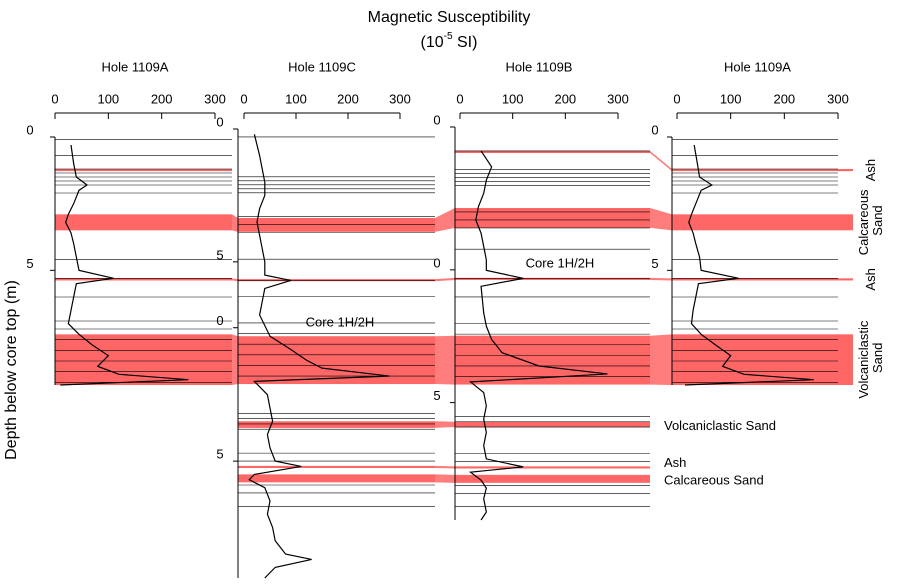 This screenshot has width=898, height=585. What do you see at coordinates (465, 42) in the screenshot?
I see `unit-tail: SI)` at bounding box center [465, 42].